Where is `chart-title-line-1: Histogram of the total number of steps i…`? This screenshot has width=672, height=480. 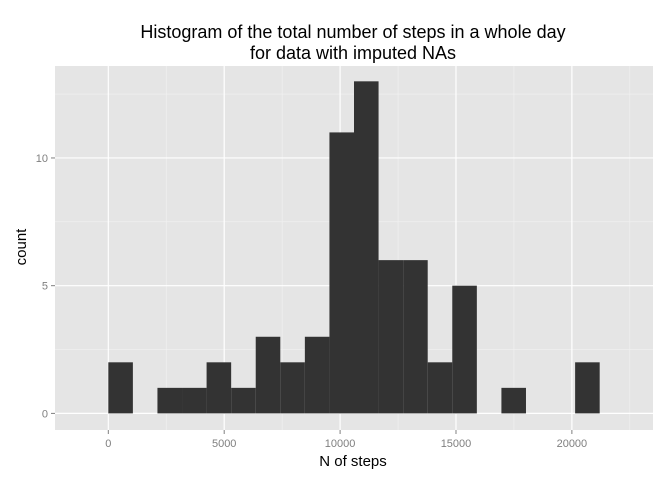 chart-title-line-1: Histogram of the total number of steps i… is located at coordinates (352, 32).